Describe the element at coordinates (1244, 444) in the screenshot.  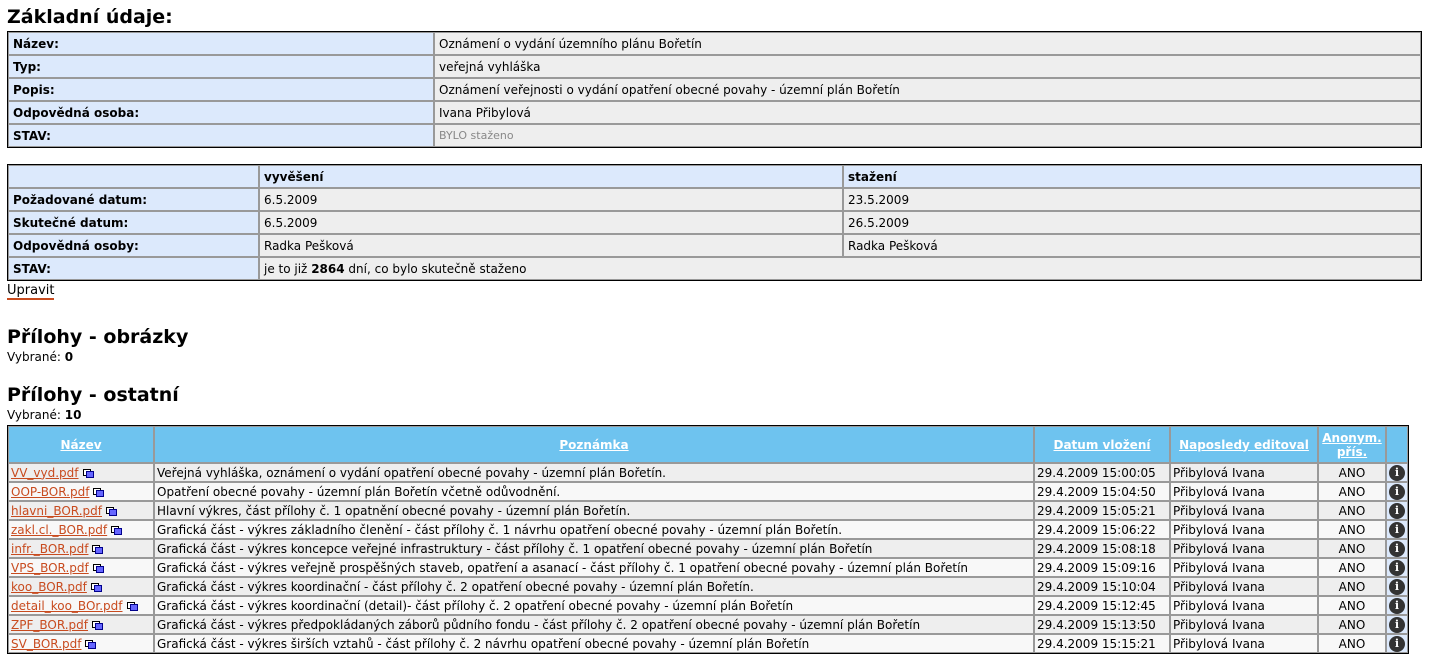
I see `header-editor: Naposledy editoval` at that location.